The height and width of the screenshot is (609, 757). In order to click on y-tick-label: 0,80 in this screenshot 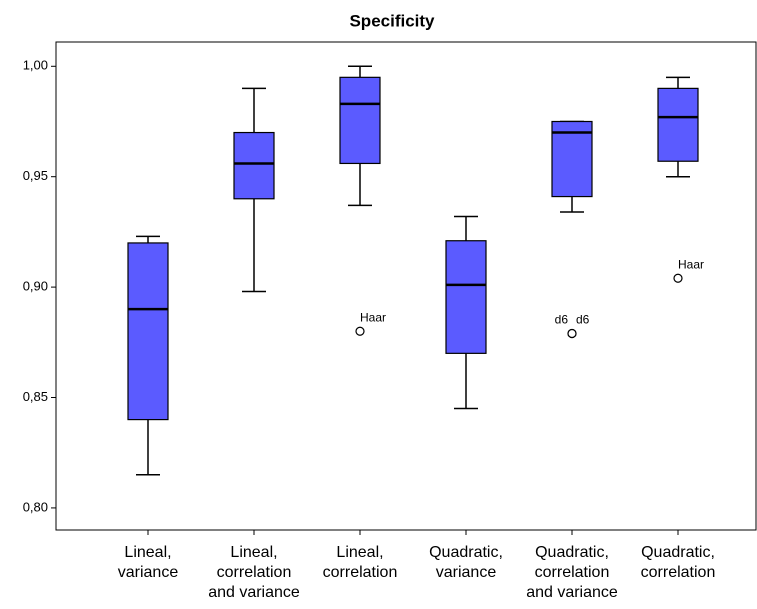, I will do `click(35, 506)`.